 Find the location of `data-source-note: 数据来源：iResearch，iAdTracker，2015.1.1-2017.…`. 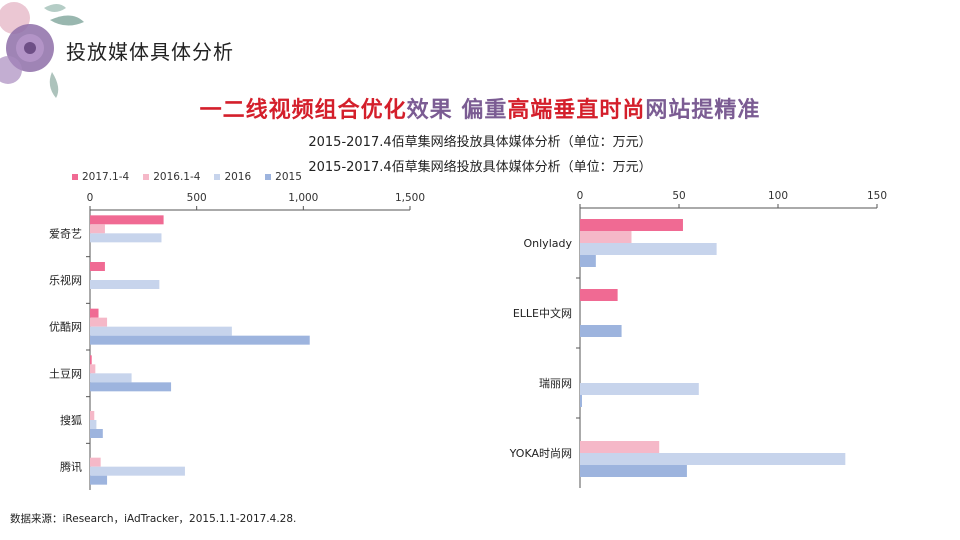

data-source-note: 数据来源：iResearch，iAdTracker，2015.1.1-2017.… is located at coordinates (153, 519).